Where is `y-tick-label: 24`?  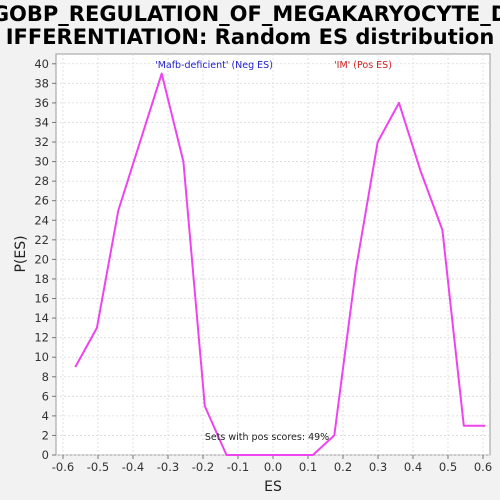
y-tick-label: 24 is located at coordinates (41, 220).